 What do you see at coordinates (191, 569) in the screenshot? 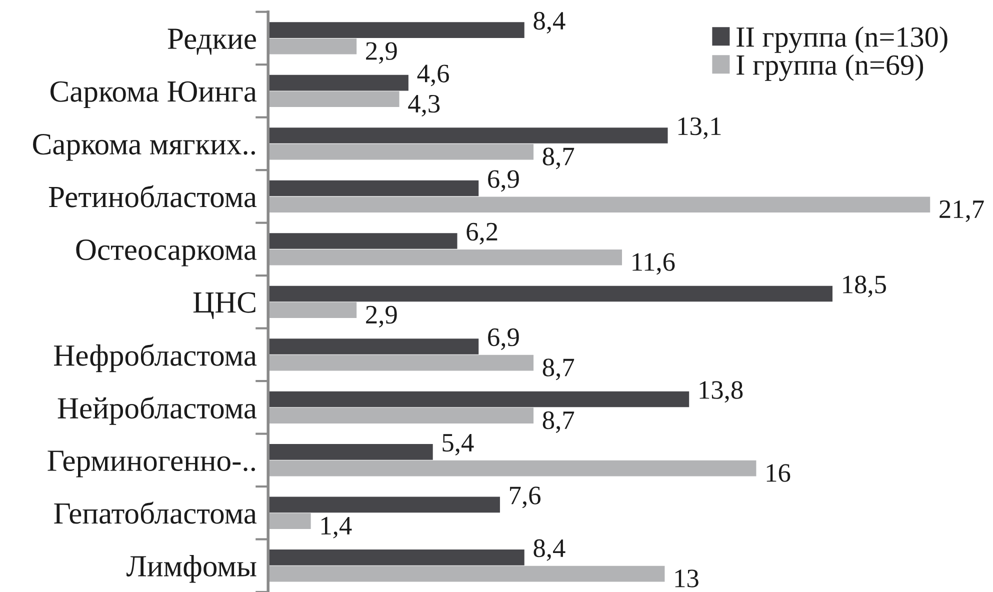
I see `y-tick-label: Лимфомы` at bounding box center [191, 569].